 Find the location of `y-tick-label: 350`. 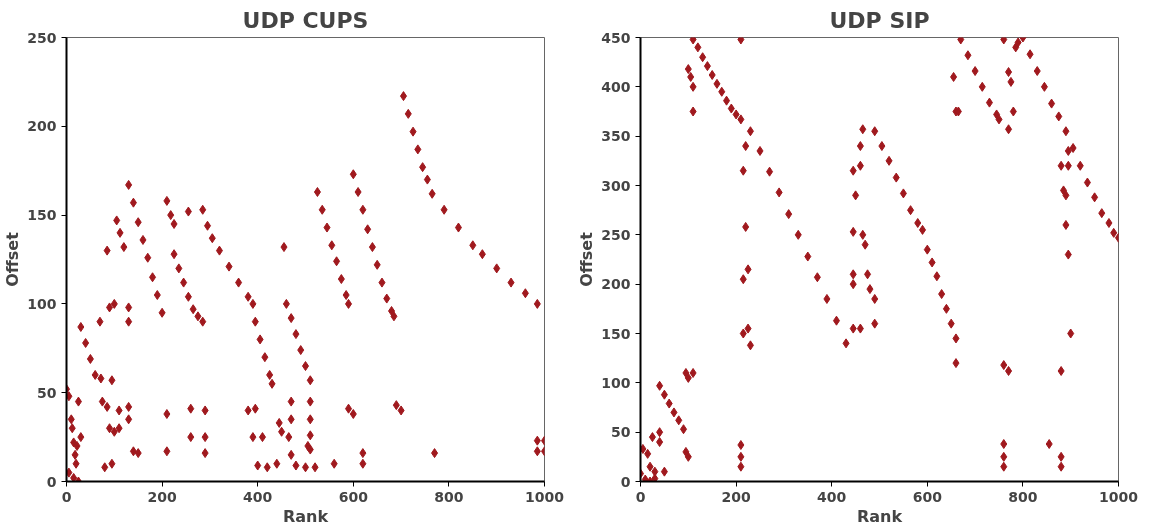

y-tick-label: 350 is located at coordinates (616, 136).